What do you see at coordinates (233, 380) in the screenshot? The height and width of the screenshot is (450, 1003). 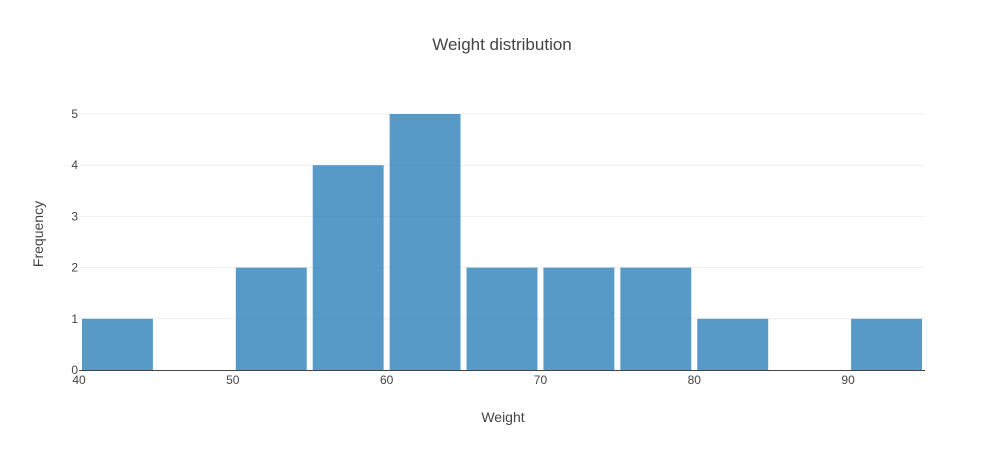 I see `x-tick-label: 50` at bounding box center [233, 380].